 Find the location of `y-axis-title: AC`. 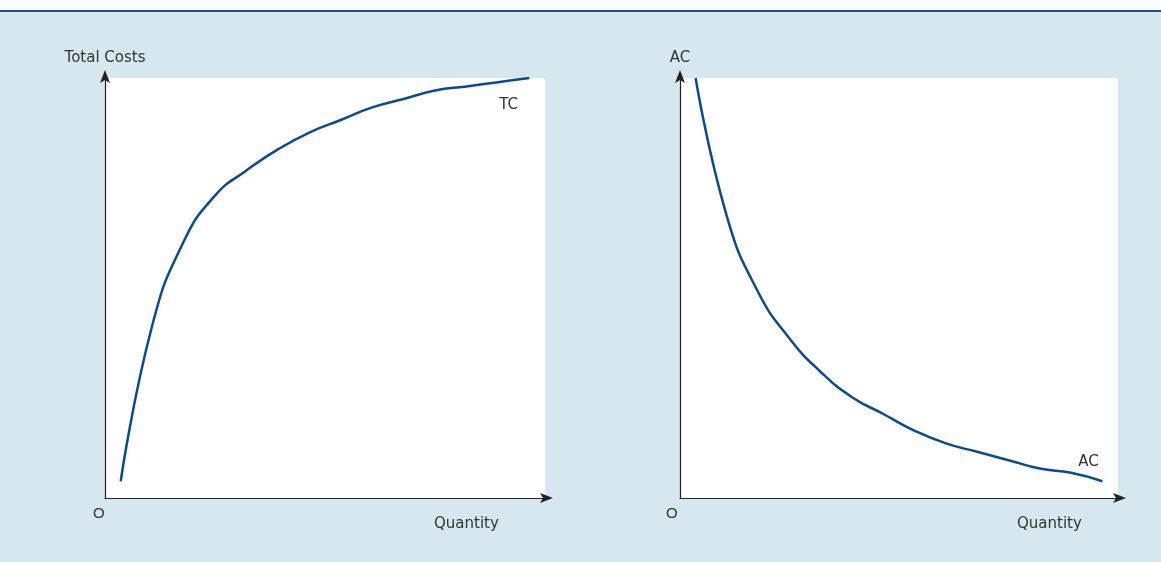

y-axis-title: AC is located at coordinates (680, 56).